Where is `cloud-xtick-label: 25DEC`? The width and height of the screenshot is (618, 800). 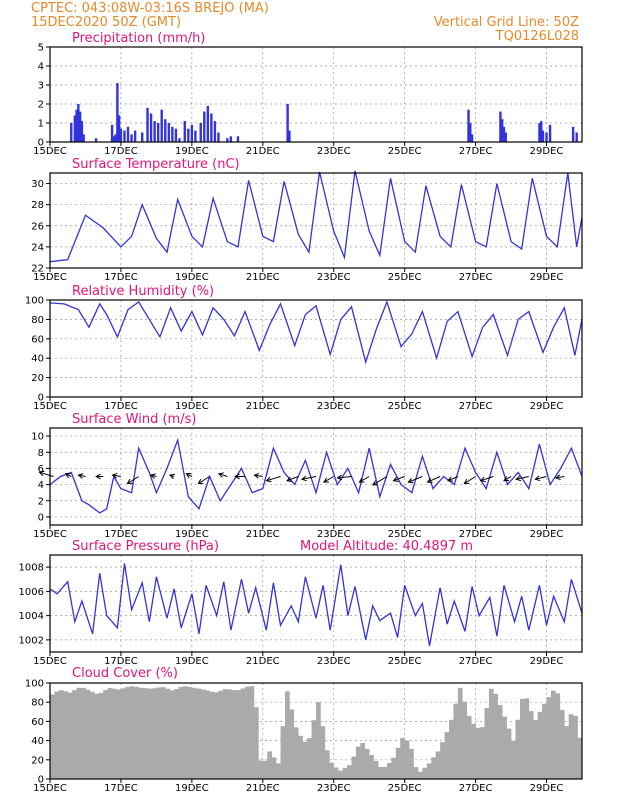
cloud-xtick-label: 25DEC is located at coordinates (405, 788).